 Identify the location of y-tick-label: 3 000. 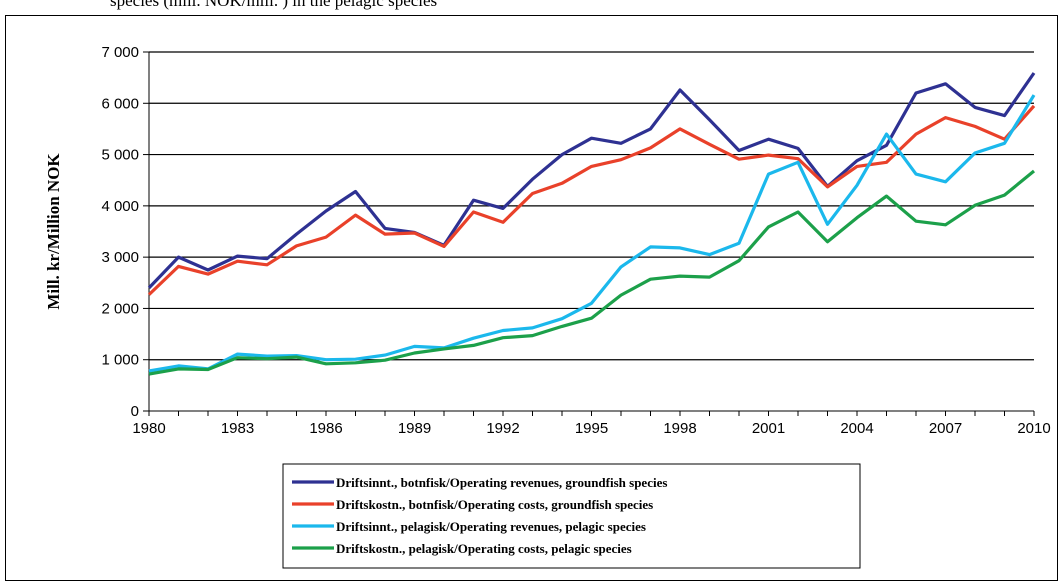
(120, 257).